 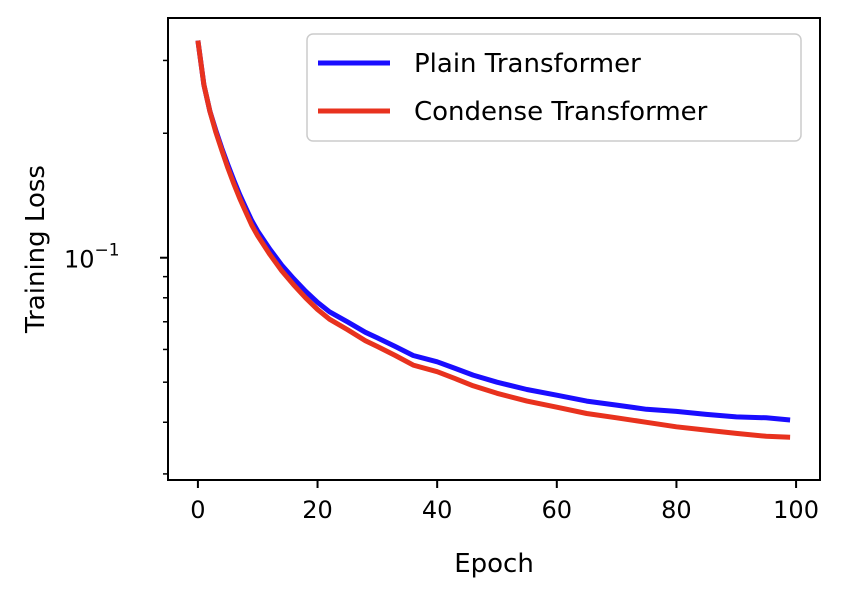 What do you see at coordinates (79, 260) in the screenshot?
I see `y-tick-label-base: 10` at bounding box center [79, 260].